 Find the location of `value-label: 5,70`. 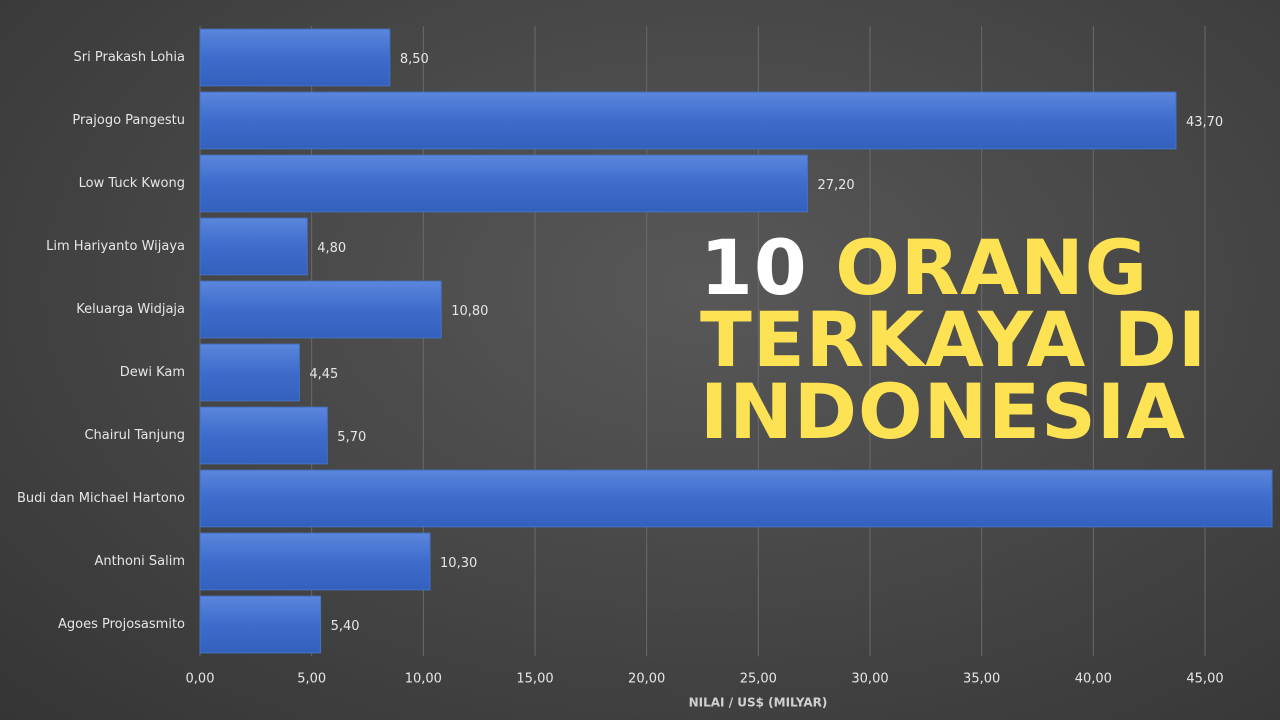

value-label: 5,70 is located at coordinates (351, 437).